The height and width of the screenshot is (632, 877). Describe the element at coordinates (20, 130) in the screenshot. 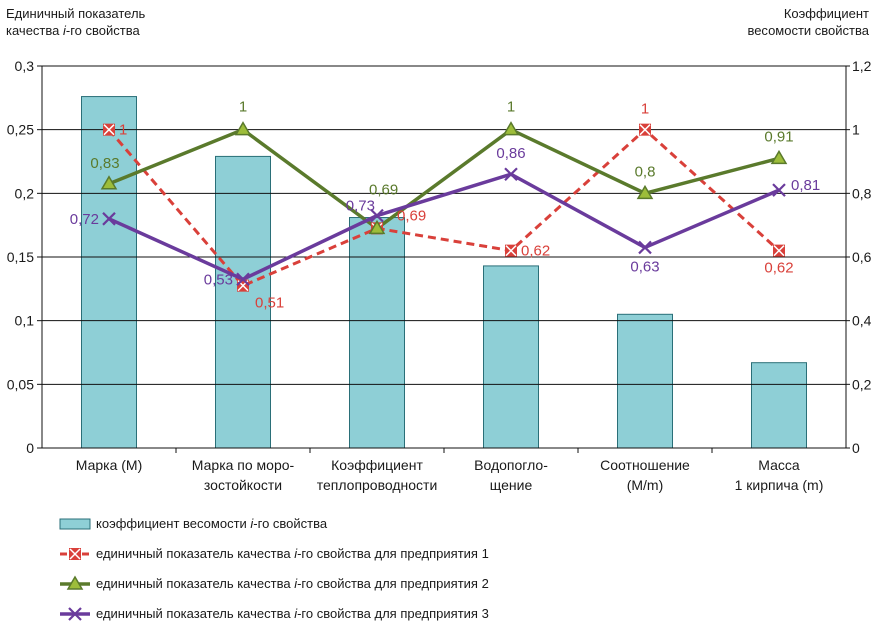

I see `left-tick-label: 0,25` at that location.